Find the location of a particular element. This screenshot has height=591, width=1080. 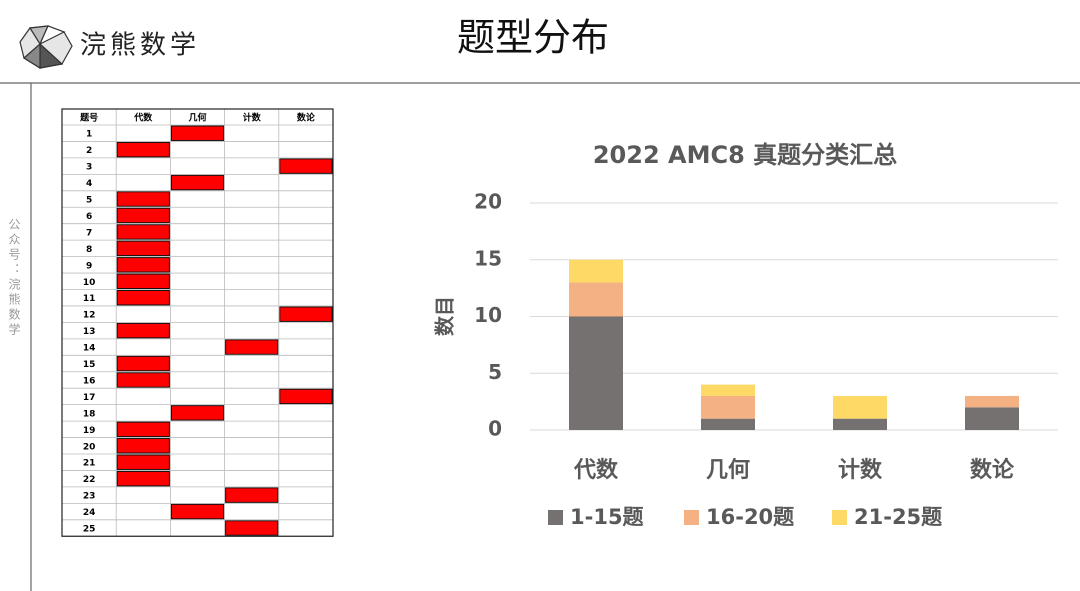

table-header: 题号 is located at coordinates (88, 118).